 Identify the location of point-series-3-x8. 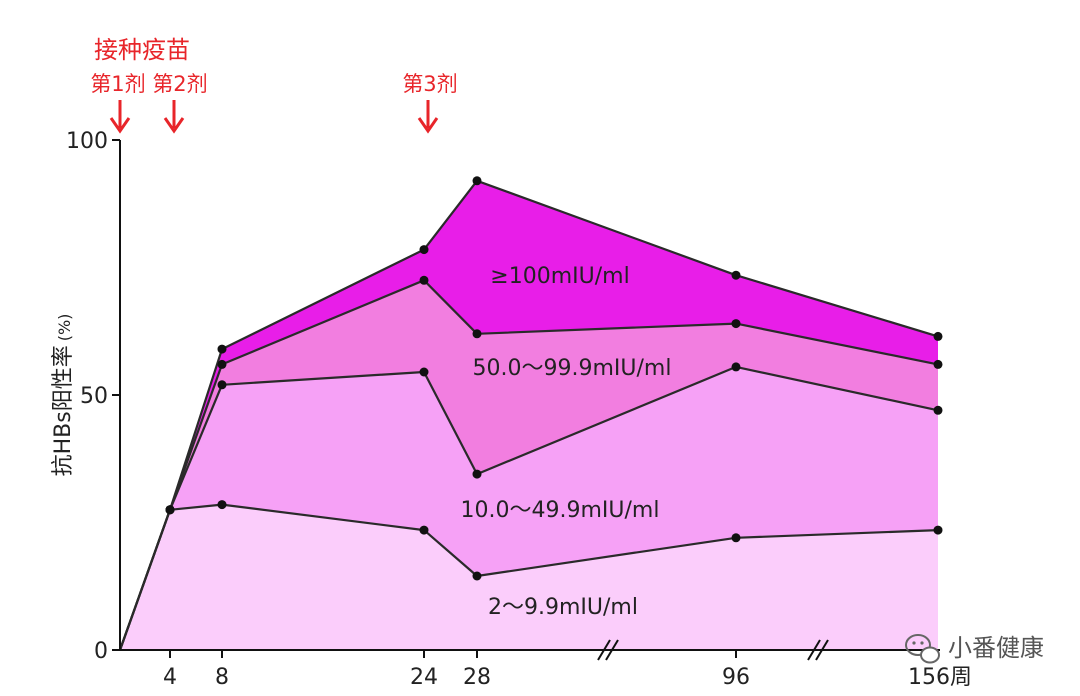
(222, 349).